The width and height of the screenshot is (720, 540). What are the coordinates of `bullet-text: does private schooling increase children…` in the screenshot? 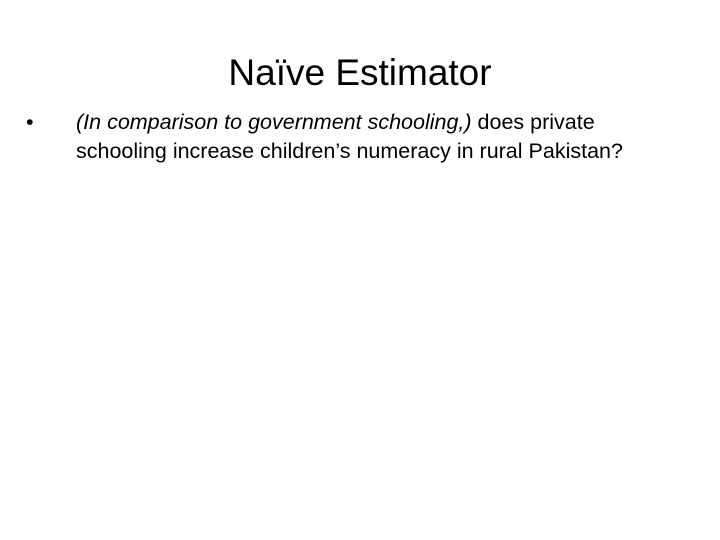 It's located at (349, 136).